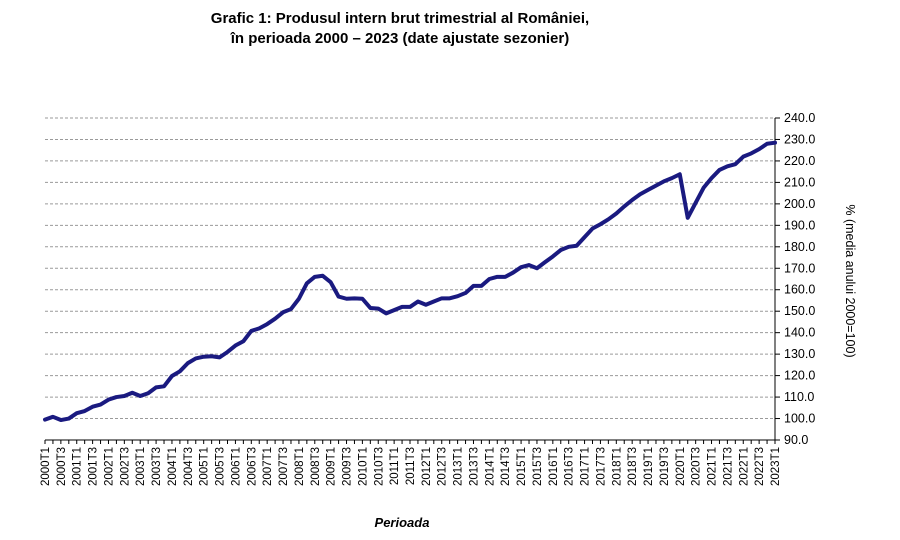 This screenshot has height=540, width=900. Describe the element at coordinates (799, 333) in the screenshot. I see `y-tick-label: 140.0` at that location.